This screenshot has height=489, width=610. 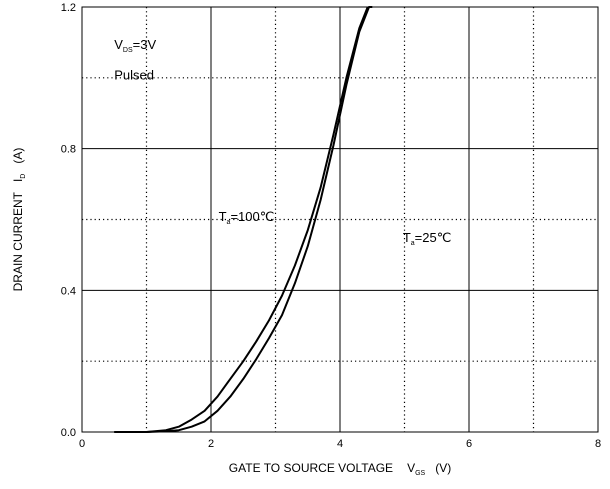 I want to click on x-tick-label: 8, so click(x=598, y=444).